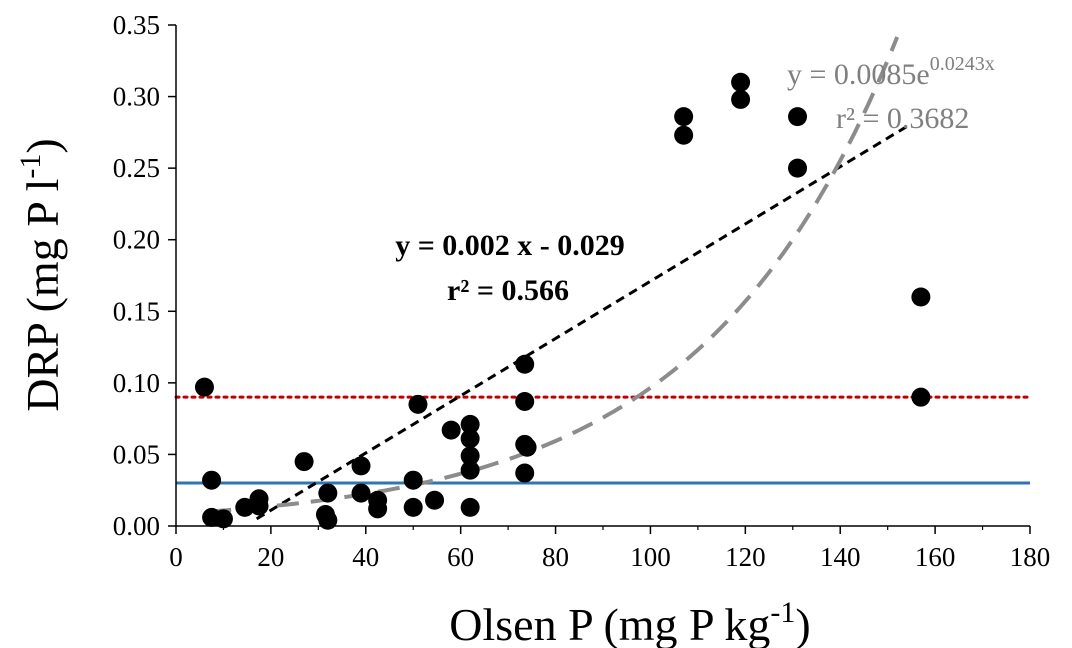 The height and width of the screenshot is (648, 1072). Describe the element at coordinates (840, 557) in the screenshot. I see `x-tick-label: 140` at that location.